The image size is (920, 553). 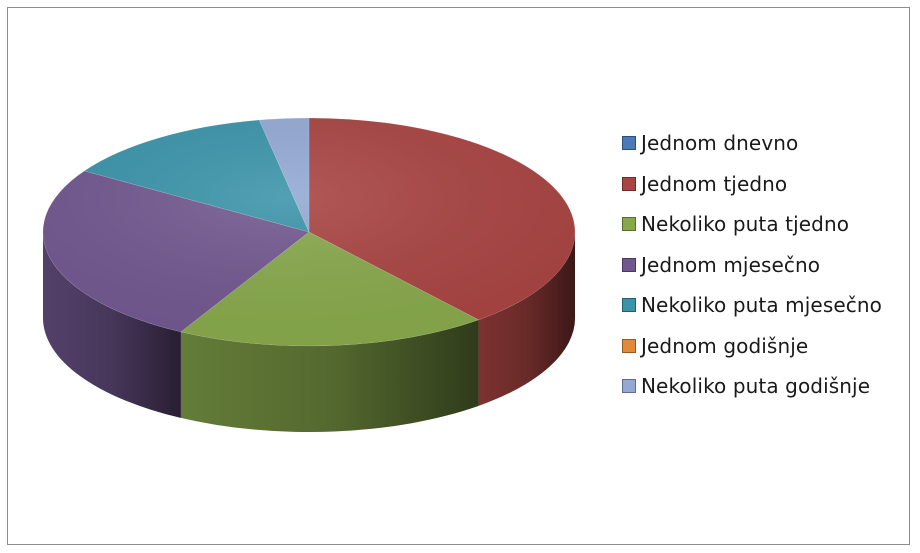 What do you see at coordinates (720, 143) in the screenshot?
I see `legend-label: Jednom dnevno` at bounding box center [720, 143].